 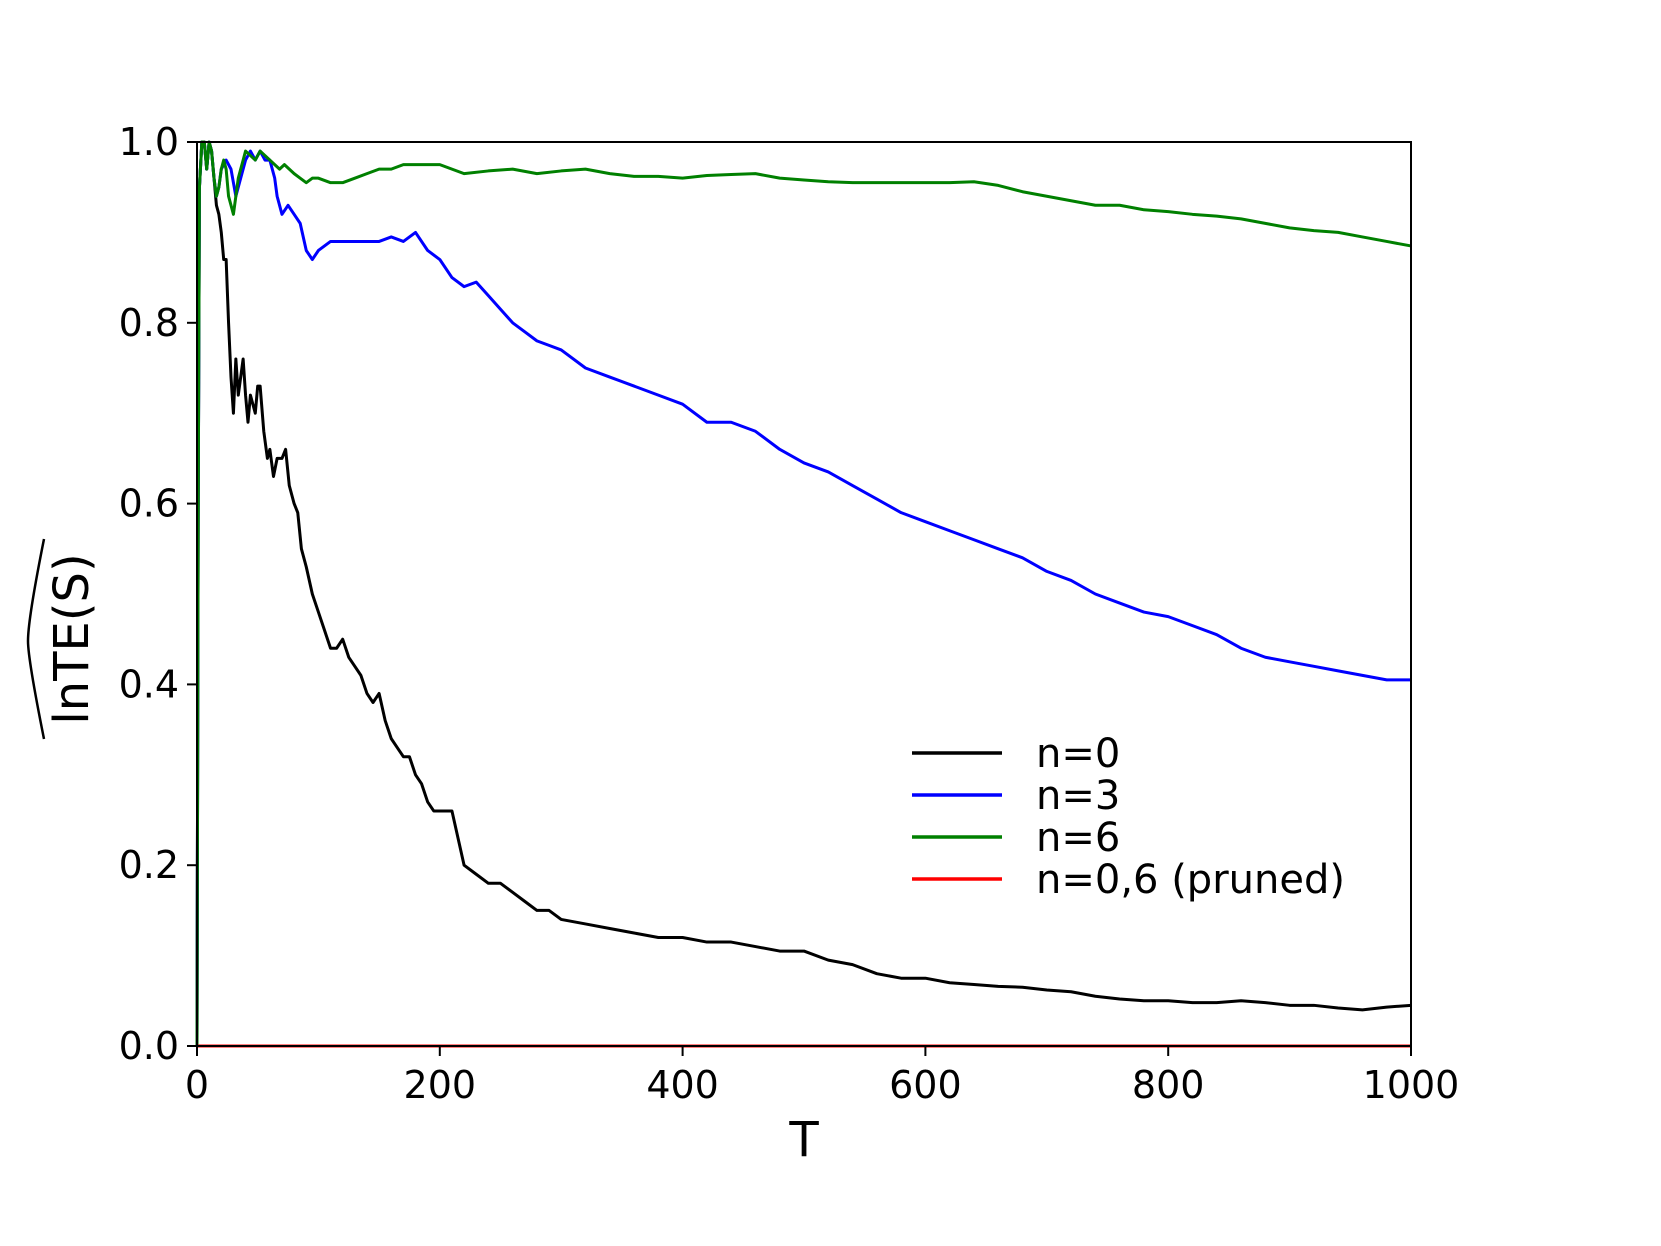 I want to click on y-tick-label: 0.0, so click(x=149, y=1046).